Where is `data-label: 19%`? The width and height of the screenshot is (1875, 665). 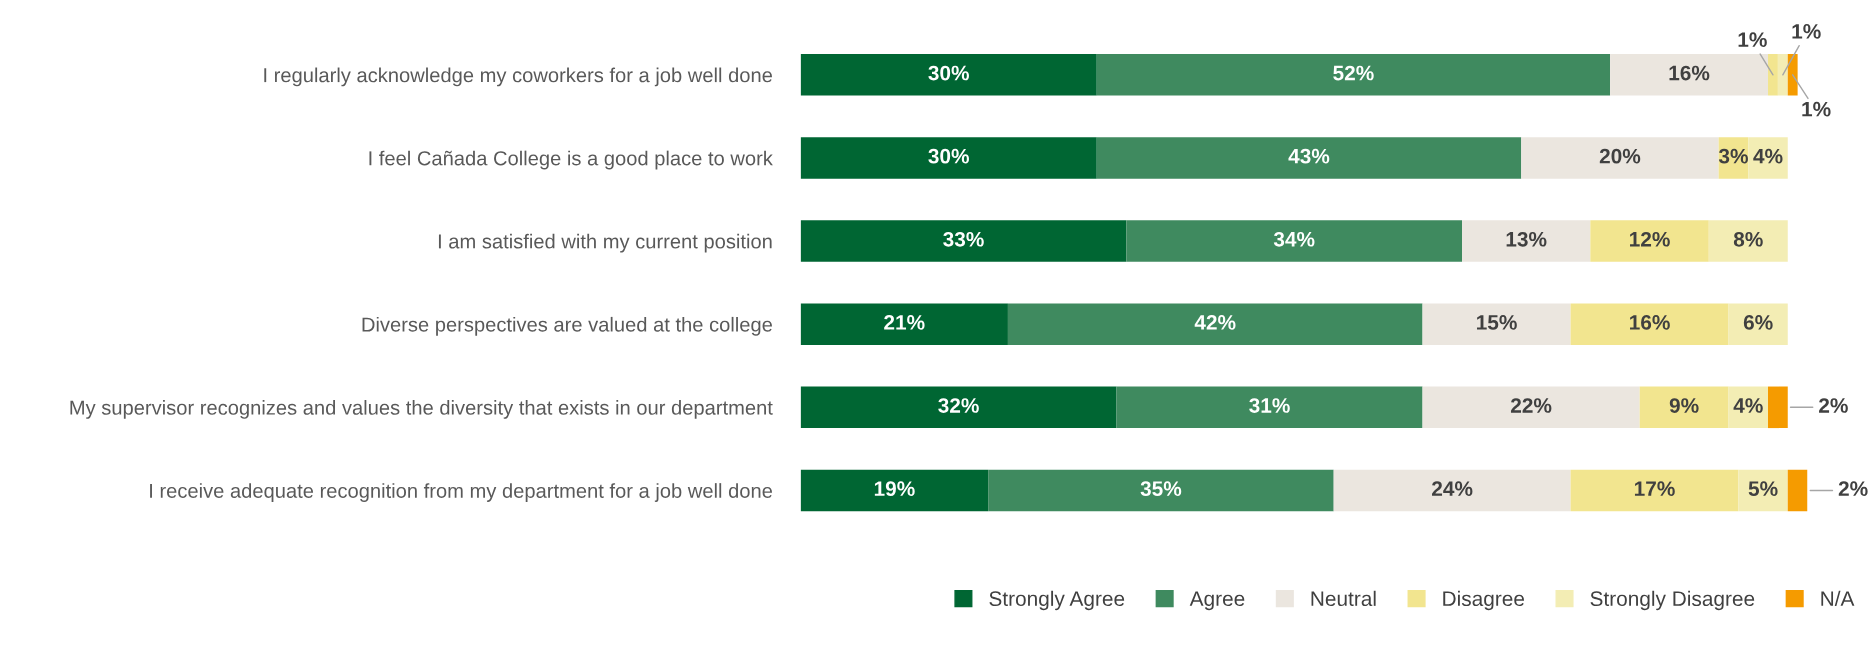
data-label: 19% is located at coordinates (894, 489).